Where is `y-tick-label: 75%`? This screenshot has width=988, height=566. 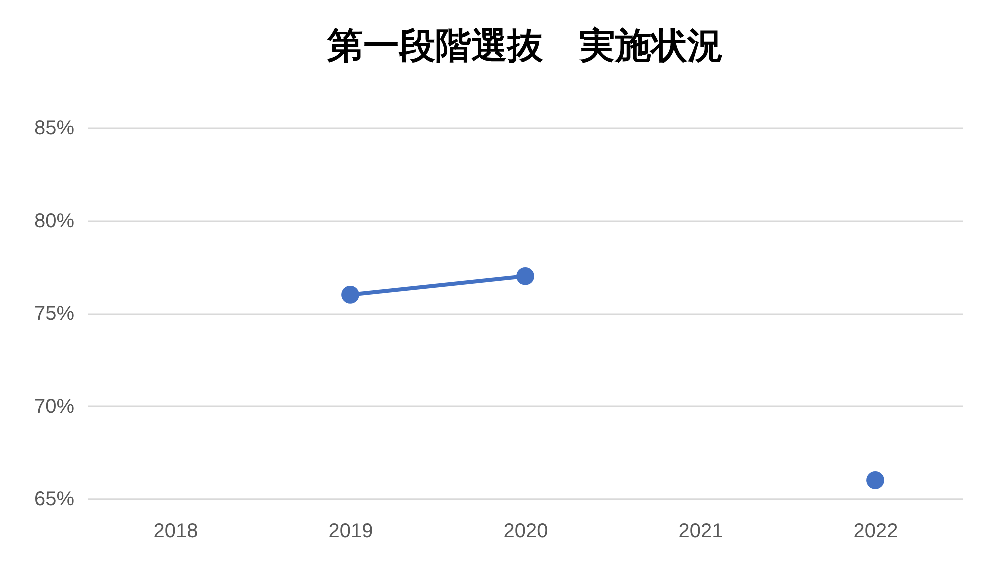 y-tick-label: 75% is located at coordinates (54, 314).